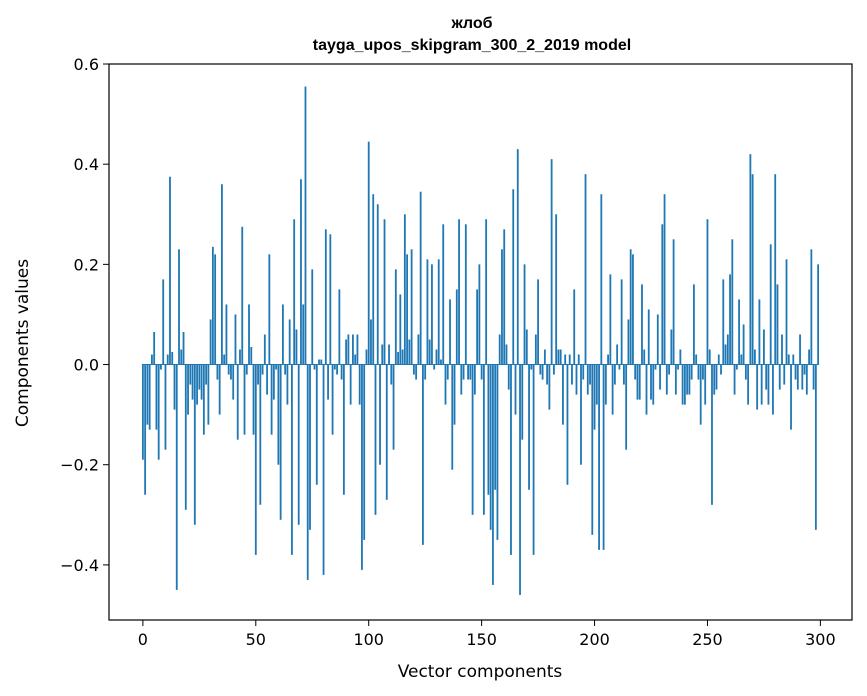 The width and height of the screenshot is (867, 696). I want to click on x-axis: 0 50 100 150 200 250 300, so click(487, 634).